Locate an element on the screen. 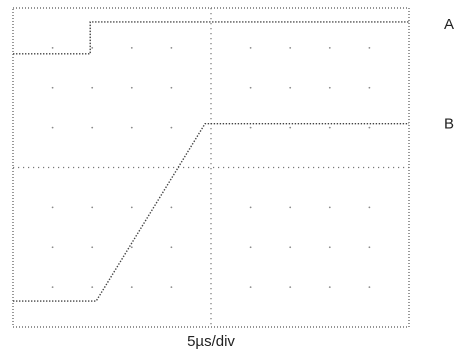 The image size is (460, 352). trace-a is located at coordinates (211, 38).